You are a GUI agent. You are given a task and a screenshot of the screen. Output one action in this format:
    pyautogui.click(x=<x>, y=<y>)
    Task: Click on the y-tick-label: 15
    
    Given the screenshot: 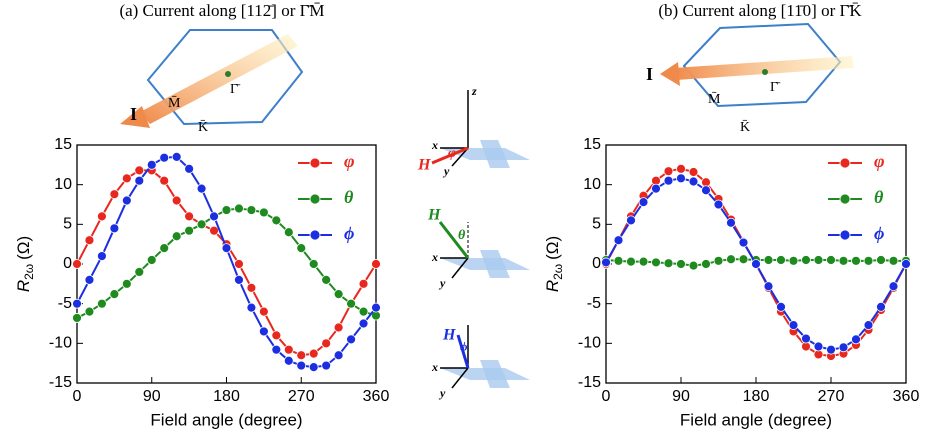 What is the action you would take?
    pyautogui.click(x=592, y=144)
    